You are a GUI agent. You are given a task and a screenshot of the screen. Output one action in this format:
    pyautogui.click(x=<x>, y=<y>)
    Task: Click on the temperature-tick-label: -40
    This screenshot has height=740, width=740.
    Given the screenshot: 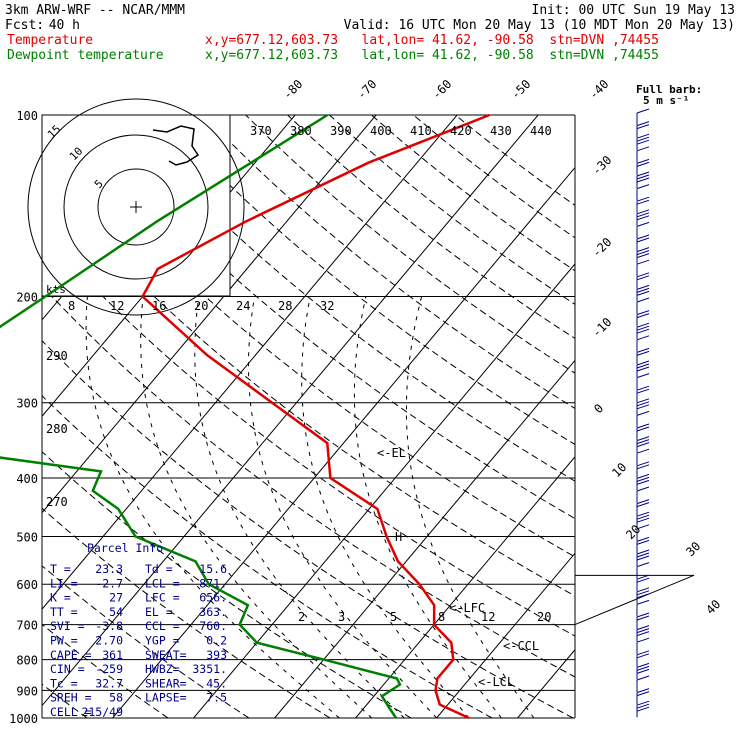 What is the action you would take?
    pyautogui.click(x=598, y=89)
    